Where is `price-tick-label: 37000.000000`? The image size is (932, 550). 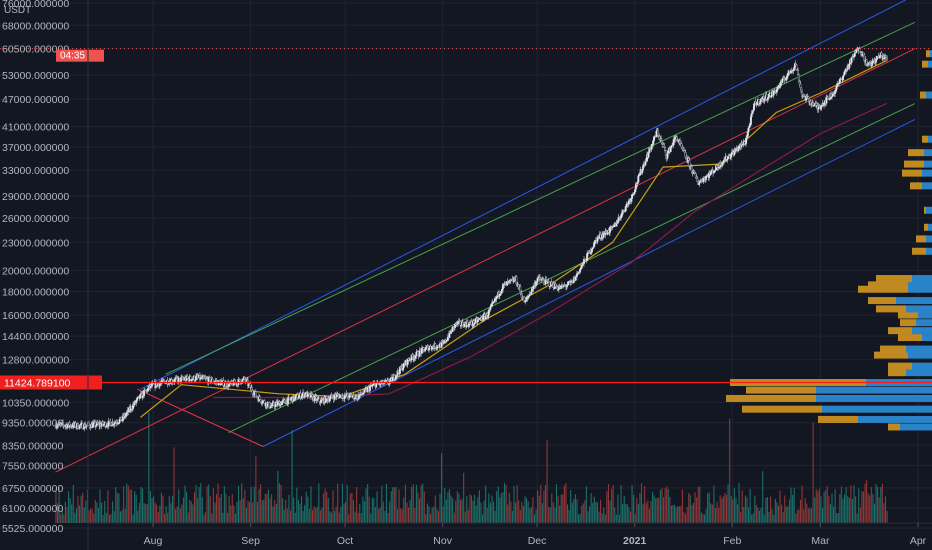
price-tick-label: 37000.000000 is located at coordinates (35, 148).